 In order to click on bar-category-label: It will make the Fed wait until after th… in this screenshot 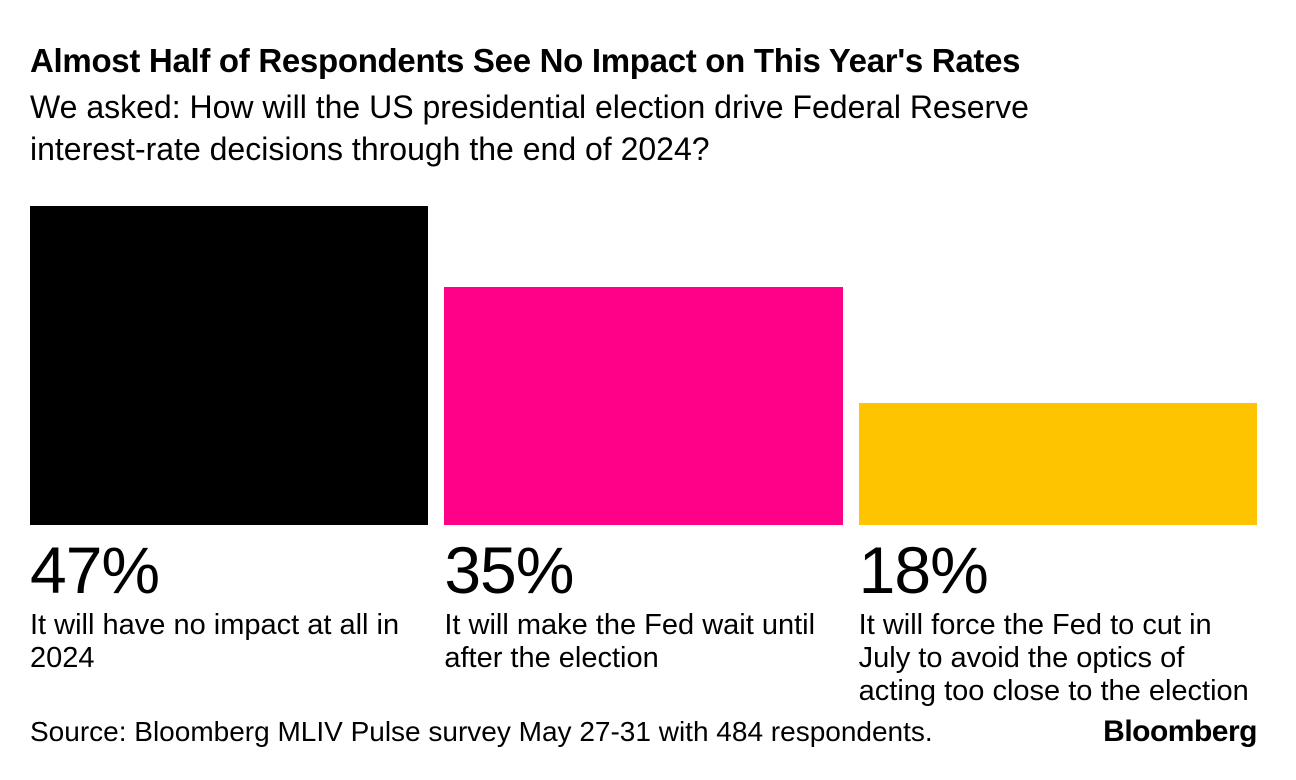, I will do `click(630, 641)`.